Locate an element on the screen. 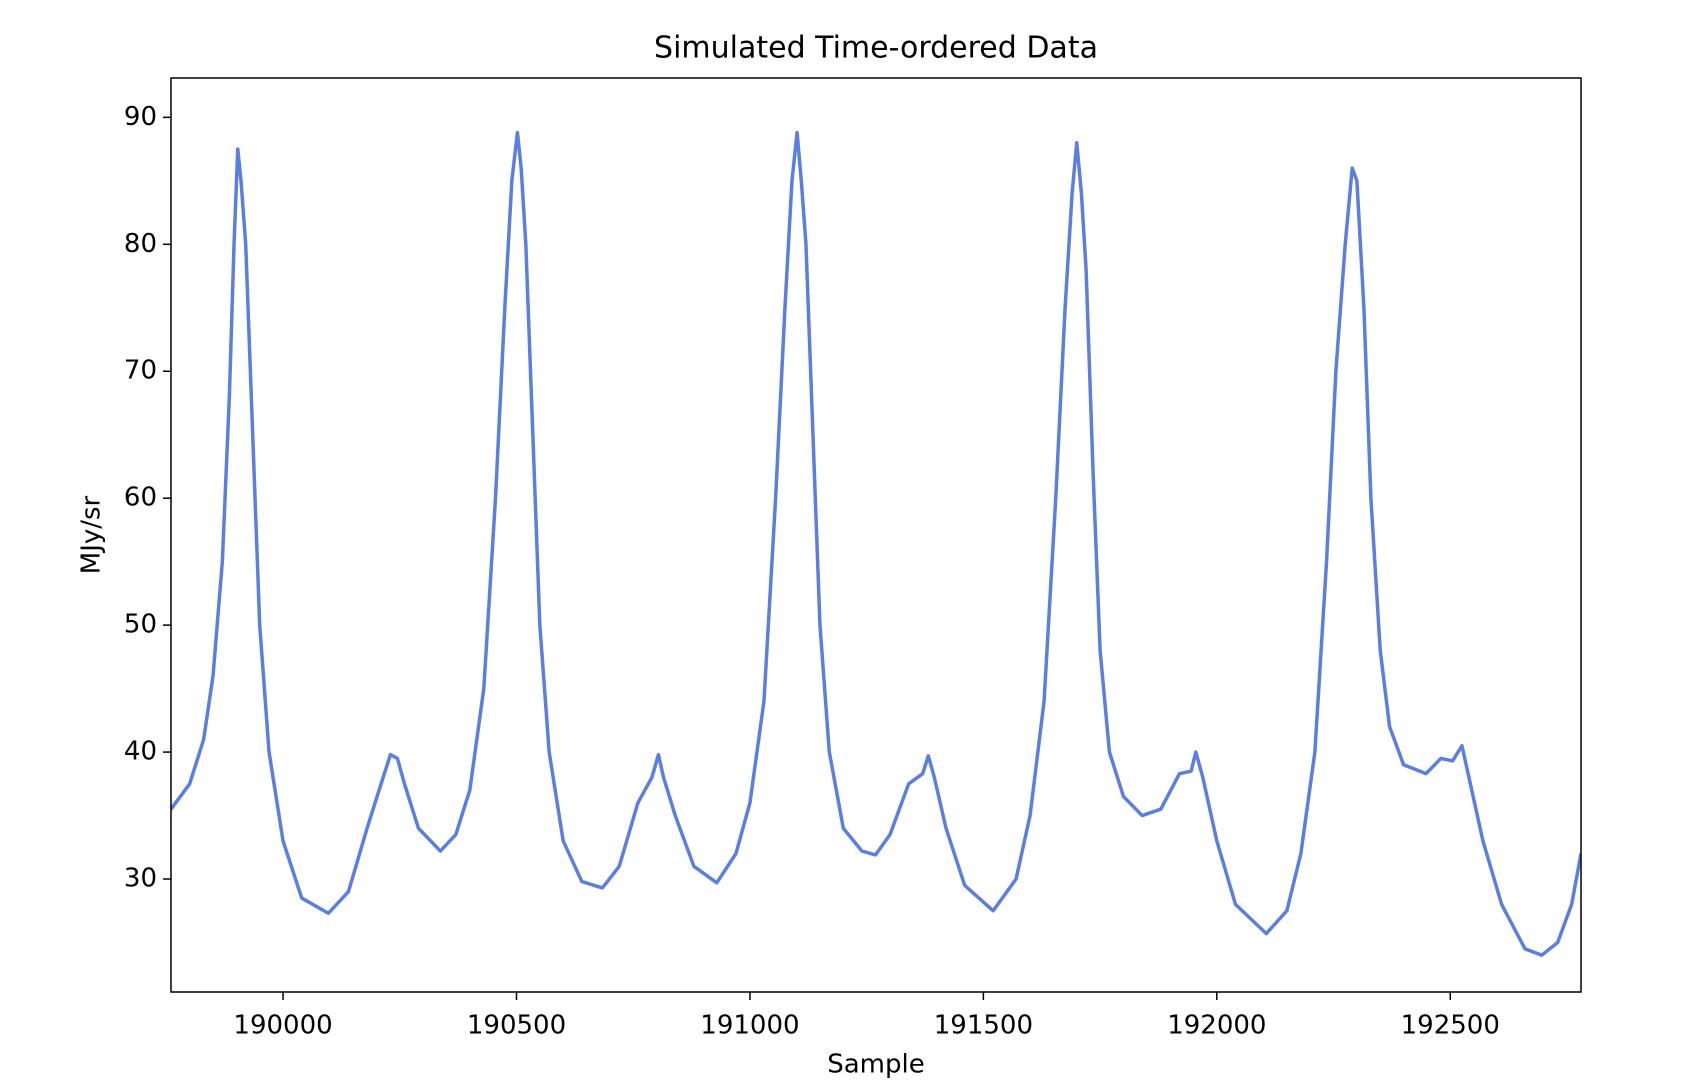  y-tick-label: 30 is located at coordinates (140, 879).